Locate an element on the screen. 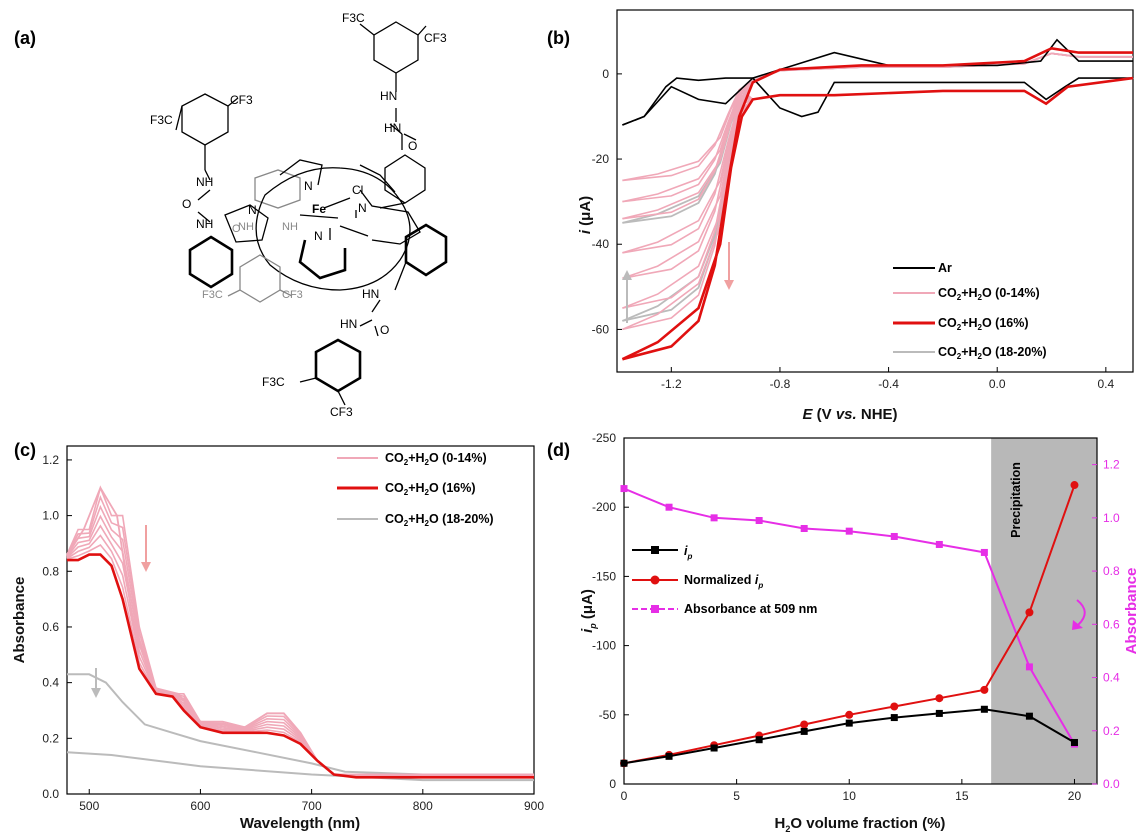  x-tick-label: 800 is located at coordinates (423, 806).